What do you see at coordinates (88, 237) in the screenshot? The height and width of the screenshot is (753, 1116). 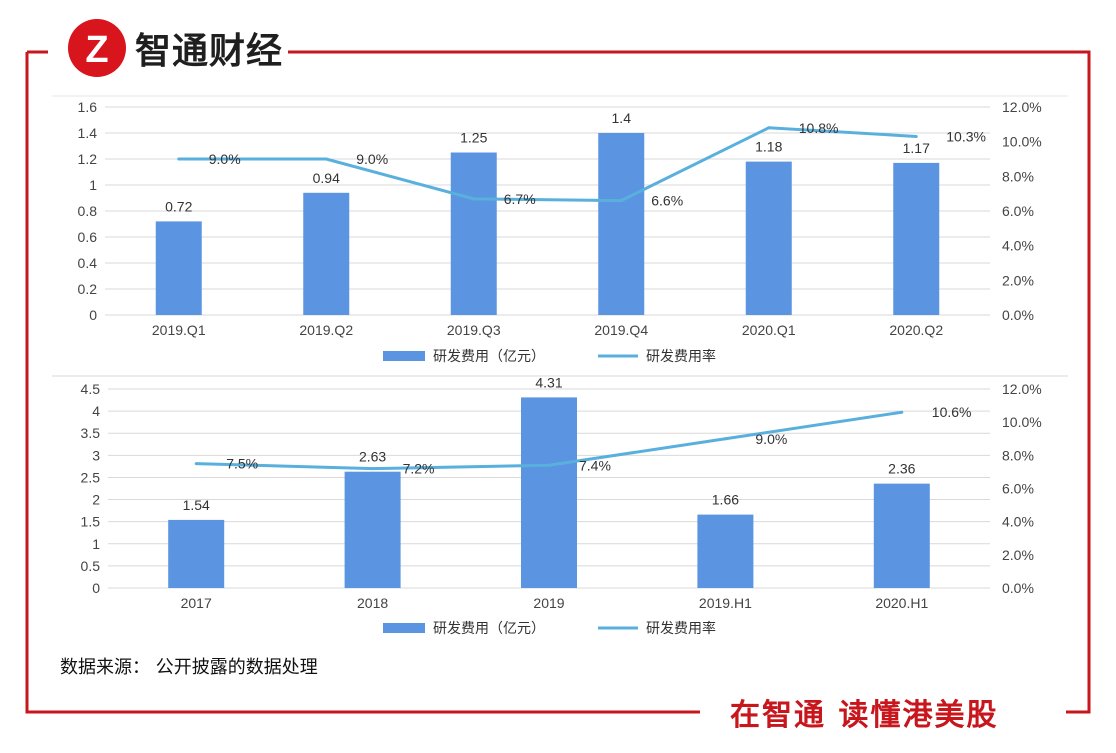 I see `y-tick-label: 0.6` at bounding box center [88, 237].